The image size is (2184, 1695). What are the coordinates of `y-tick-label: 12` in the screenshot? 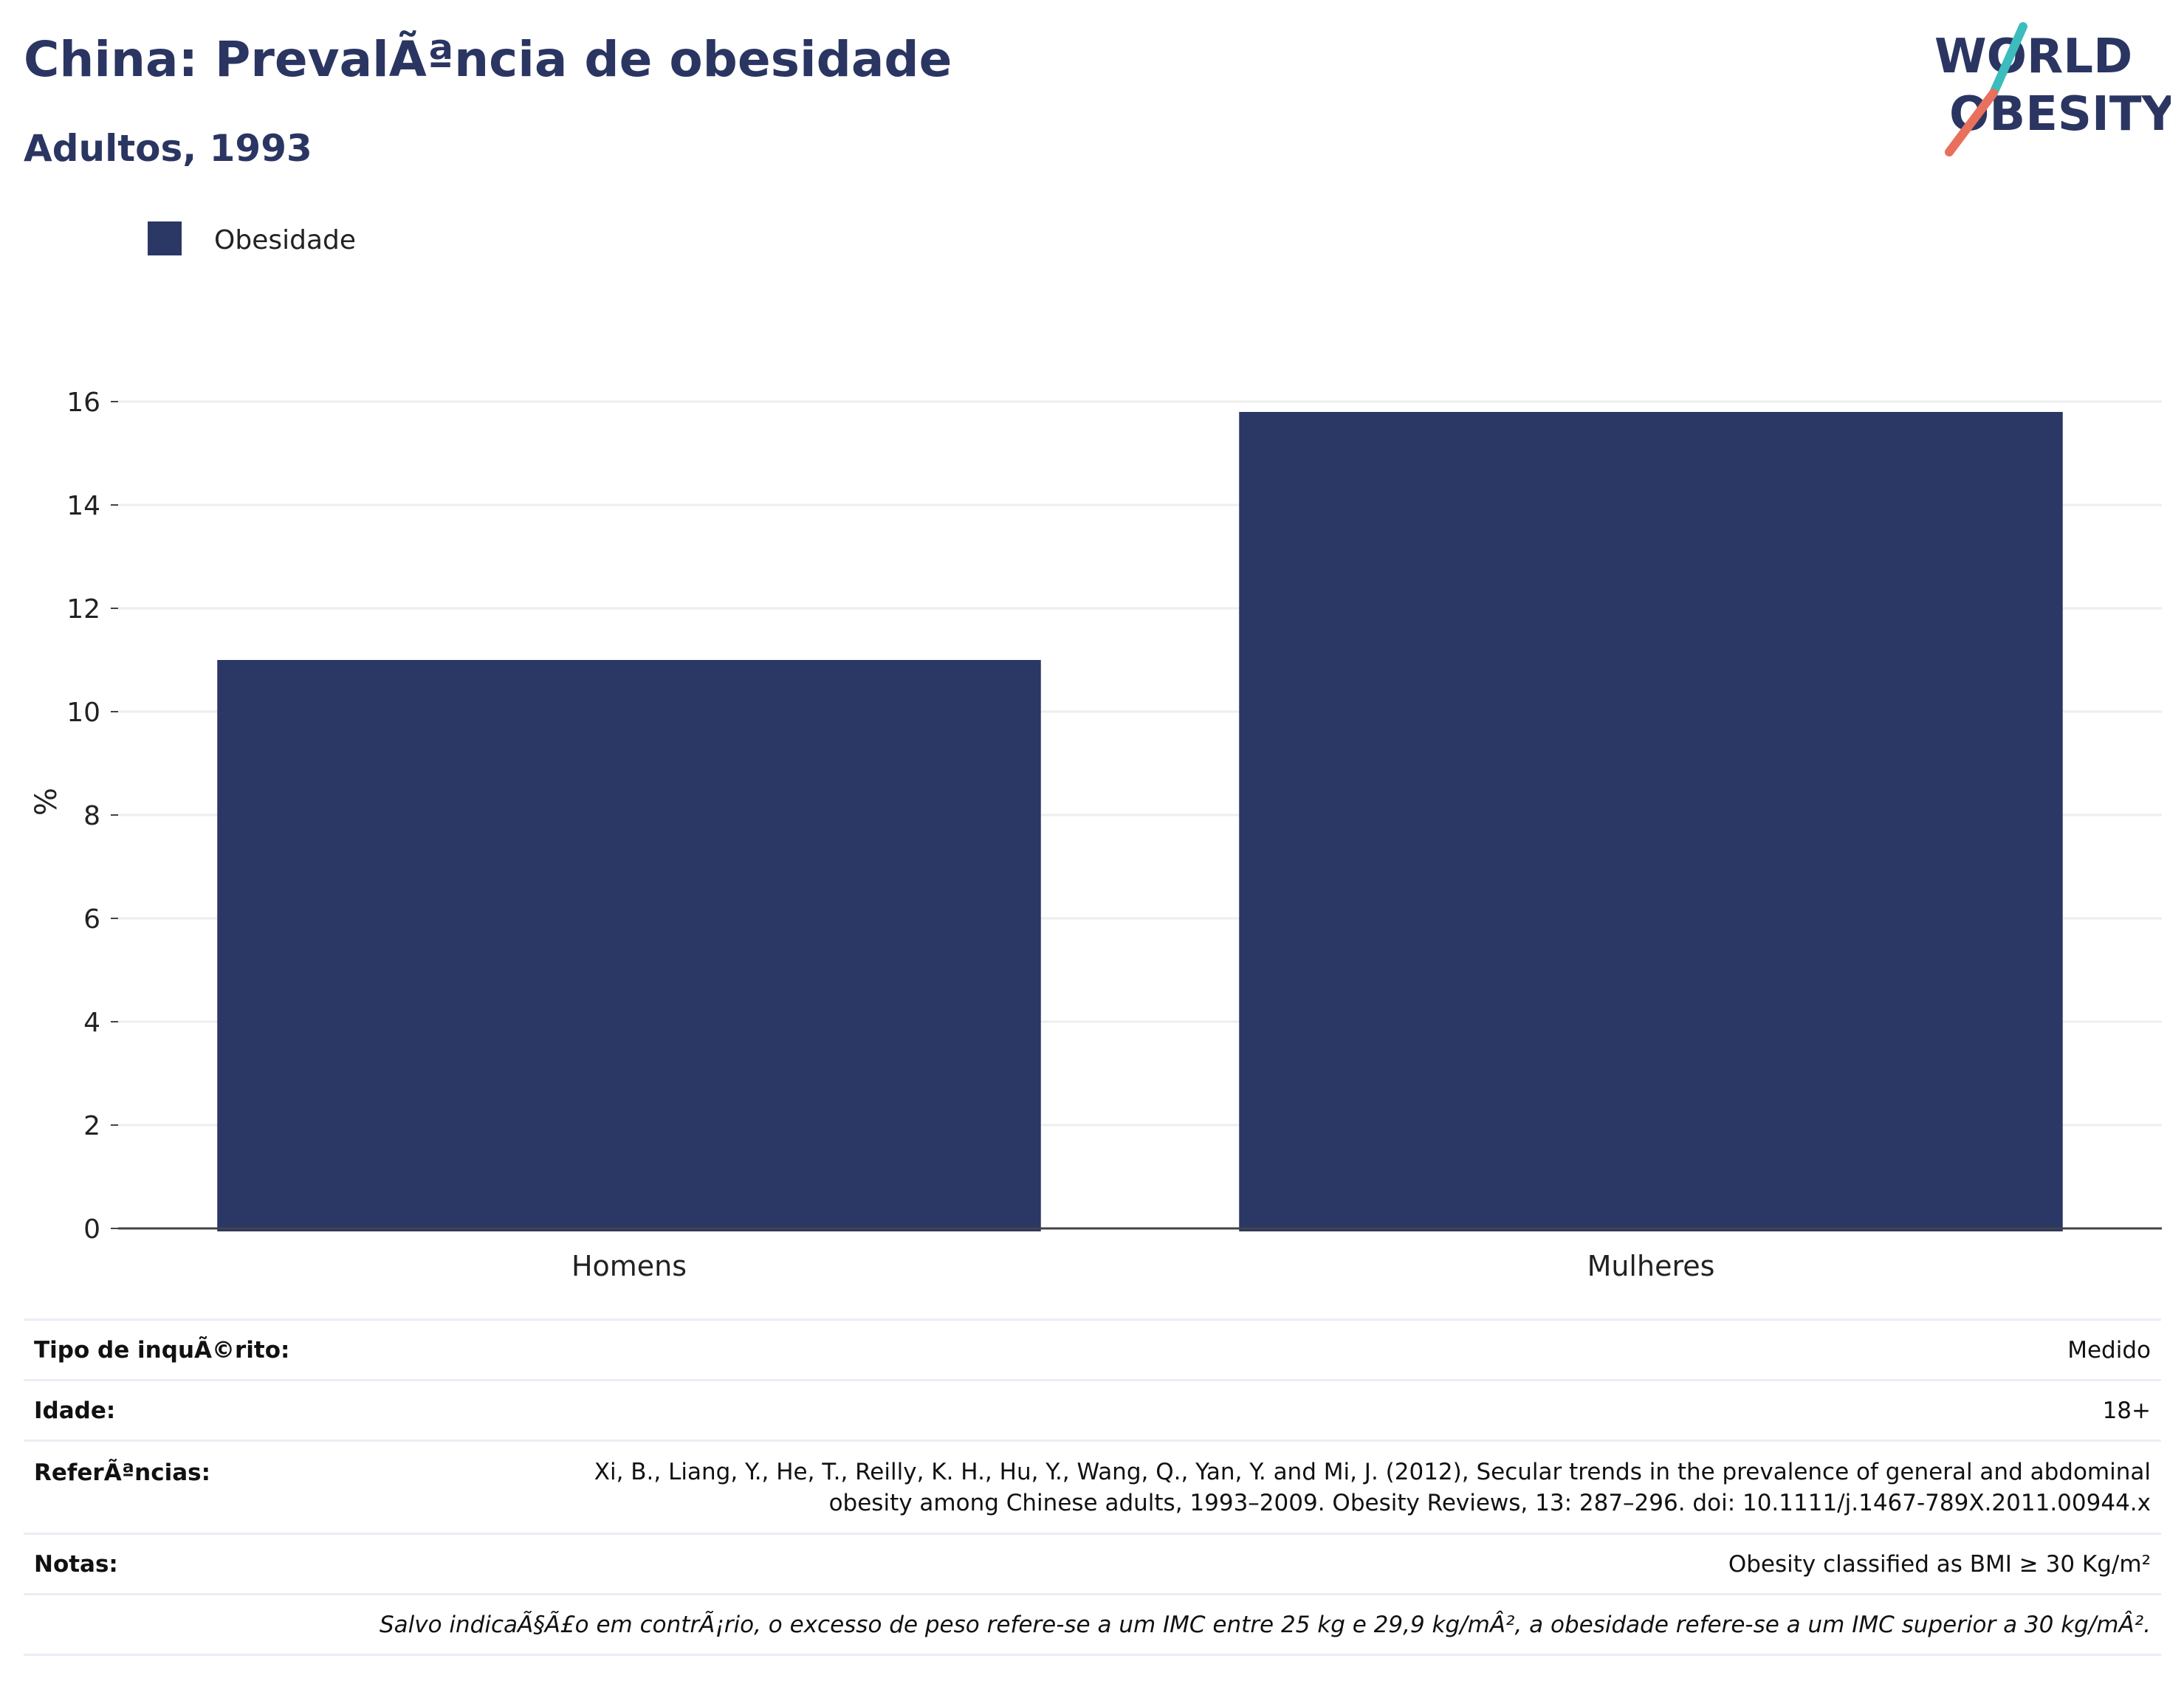 It's located at (83, 609).